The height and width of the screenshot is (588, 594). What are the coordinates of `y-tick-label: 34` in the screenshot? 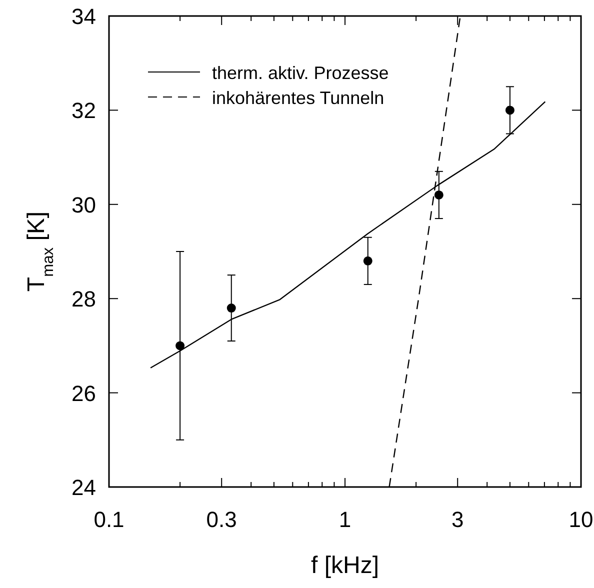 It's located at (84, 16).